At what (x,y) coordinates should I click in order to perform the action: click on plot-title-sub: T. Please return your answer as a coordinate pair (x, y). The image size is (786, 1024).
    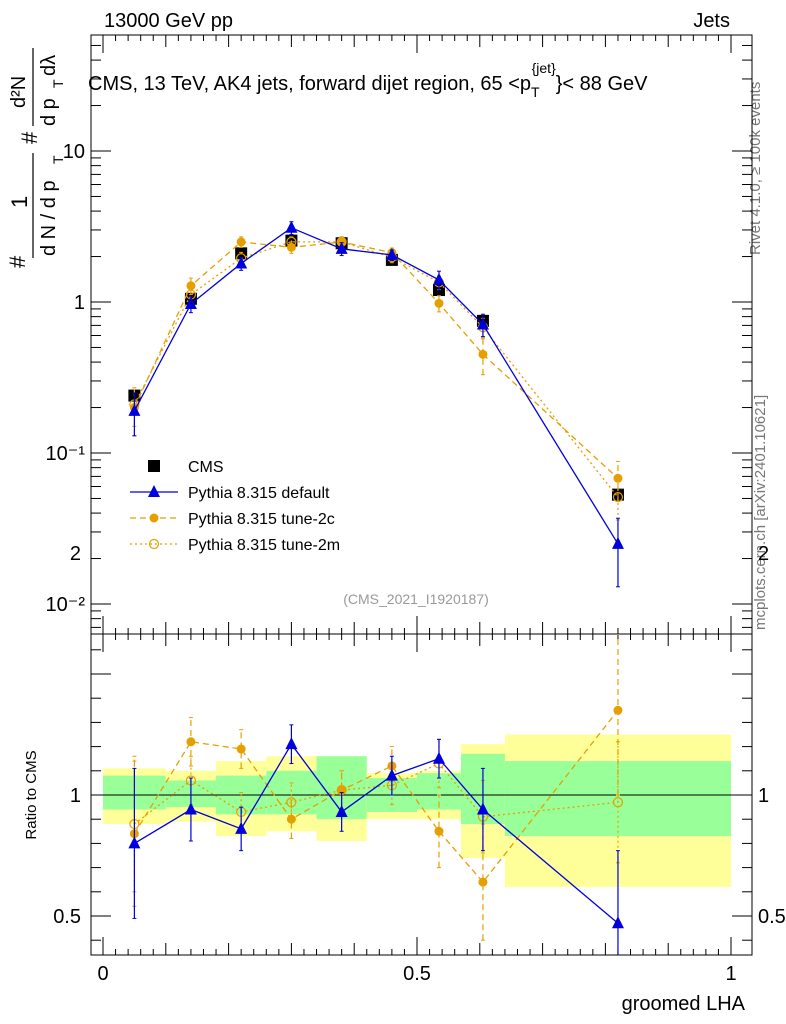
    Looking at the image, I should click on (535, 92).